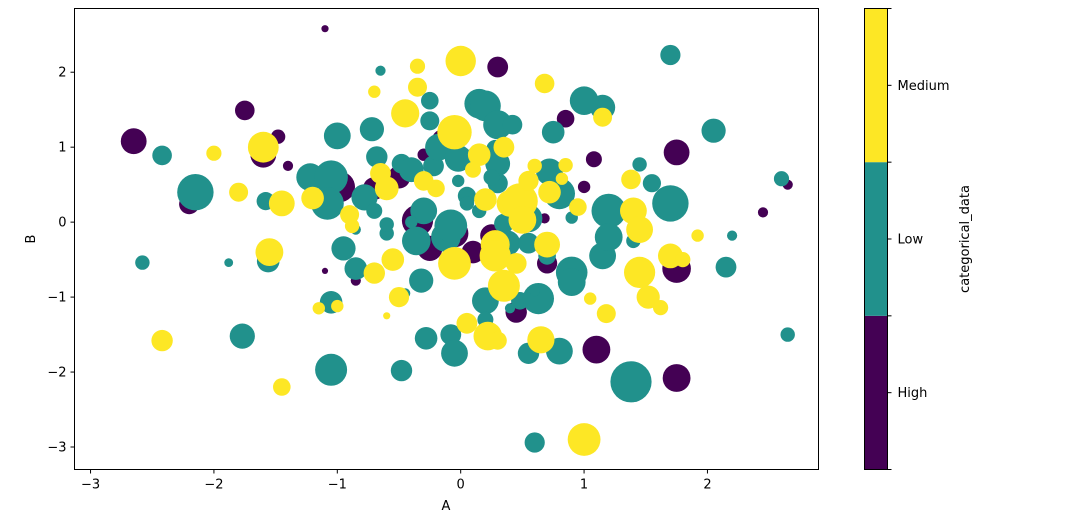 The width and height of the screenshot is (1081, 527). Describe the element at coordinates (907, 239) in the screenshot. I see `colorbar: High Low Medium` at that location.